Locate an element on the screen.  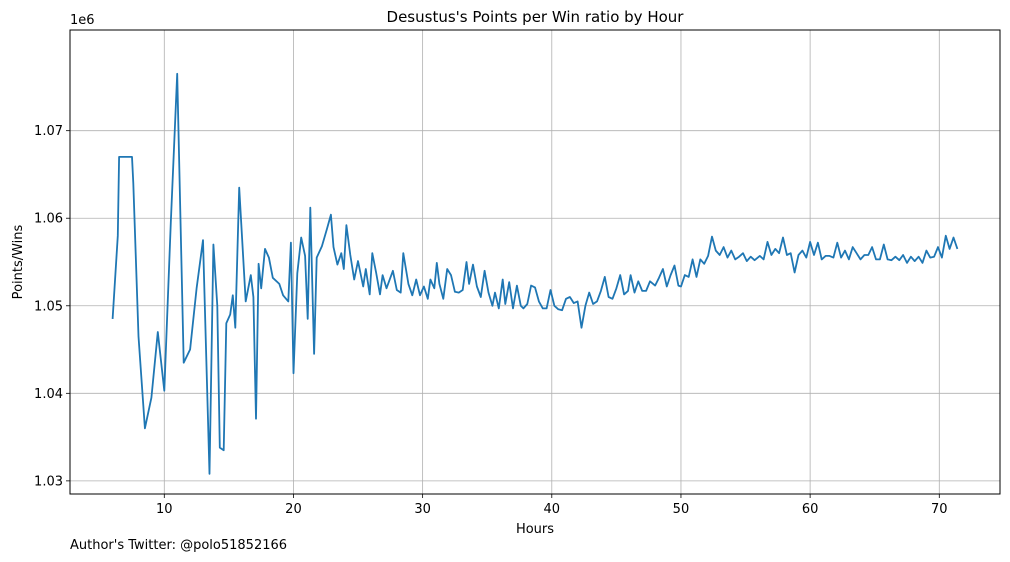
x-tick-label: 60 is located at coordinates (810, 509).